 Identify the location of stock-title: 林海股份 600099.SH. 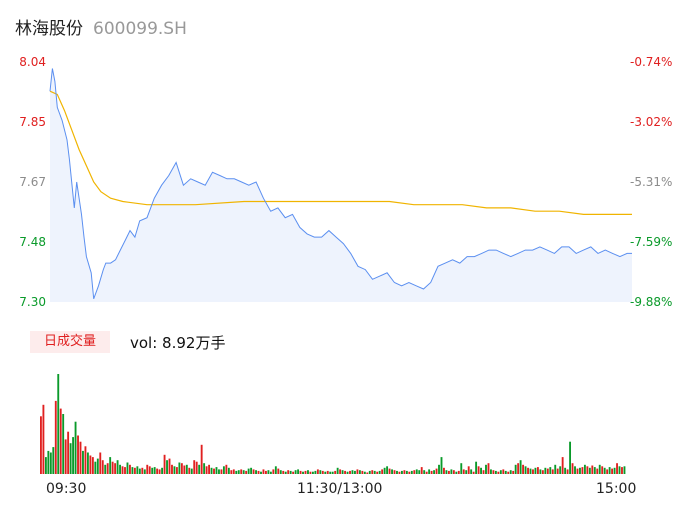
(101, 26).